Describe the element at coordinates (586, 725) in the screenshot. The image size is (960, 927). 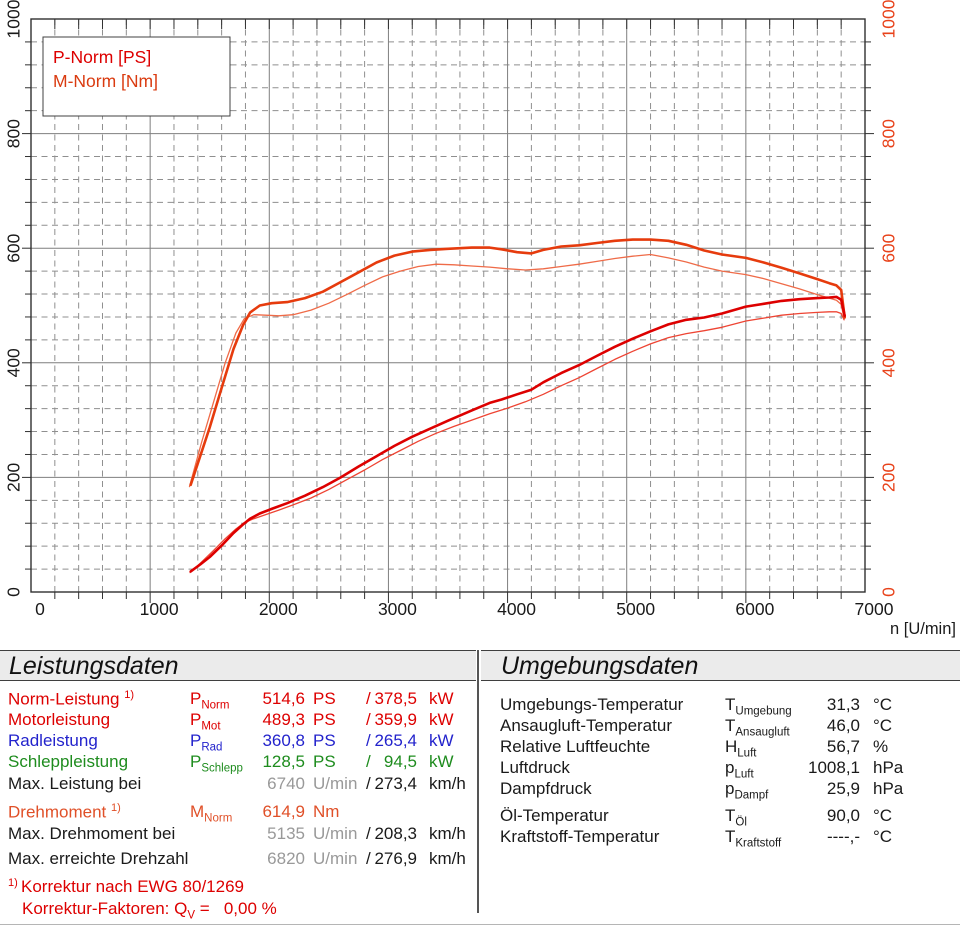
I see `row-label: Ansaugluft-Temperatur` at that location.